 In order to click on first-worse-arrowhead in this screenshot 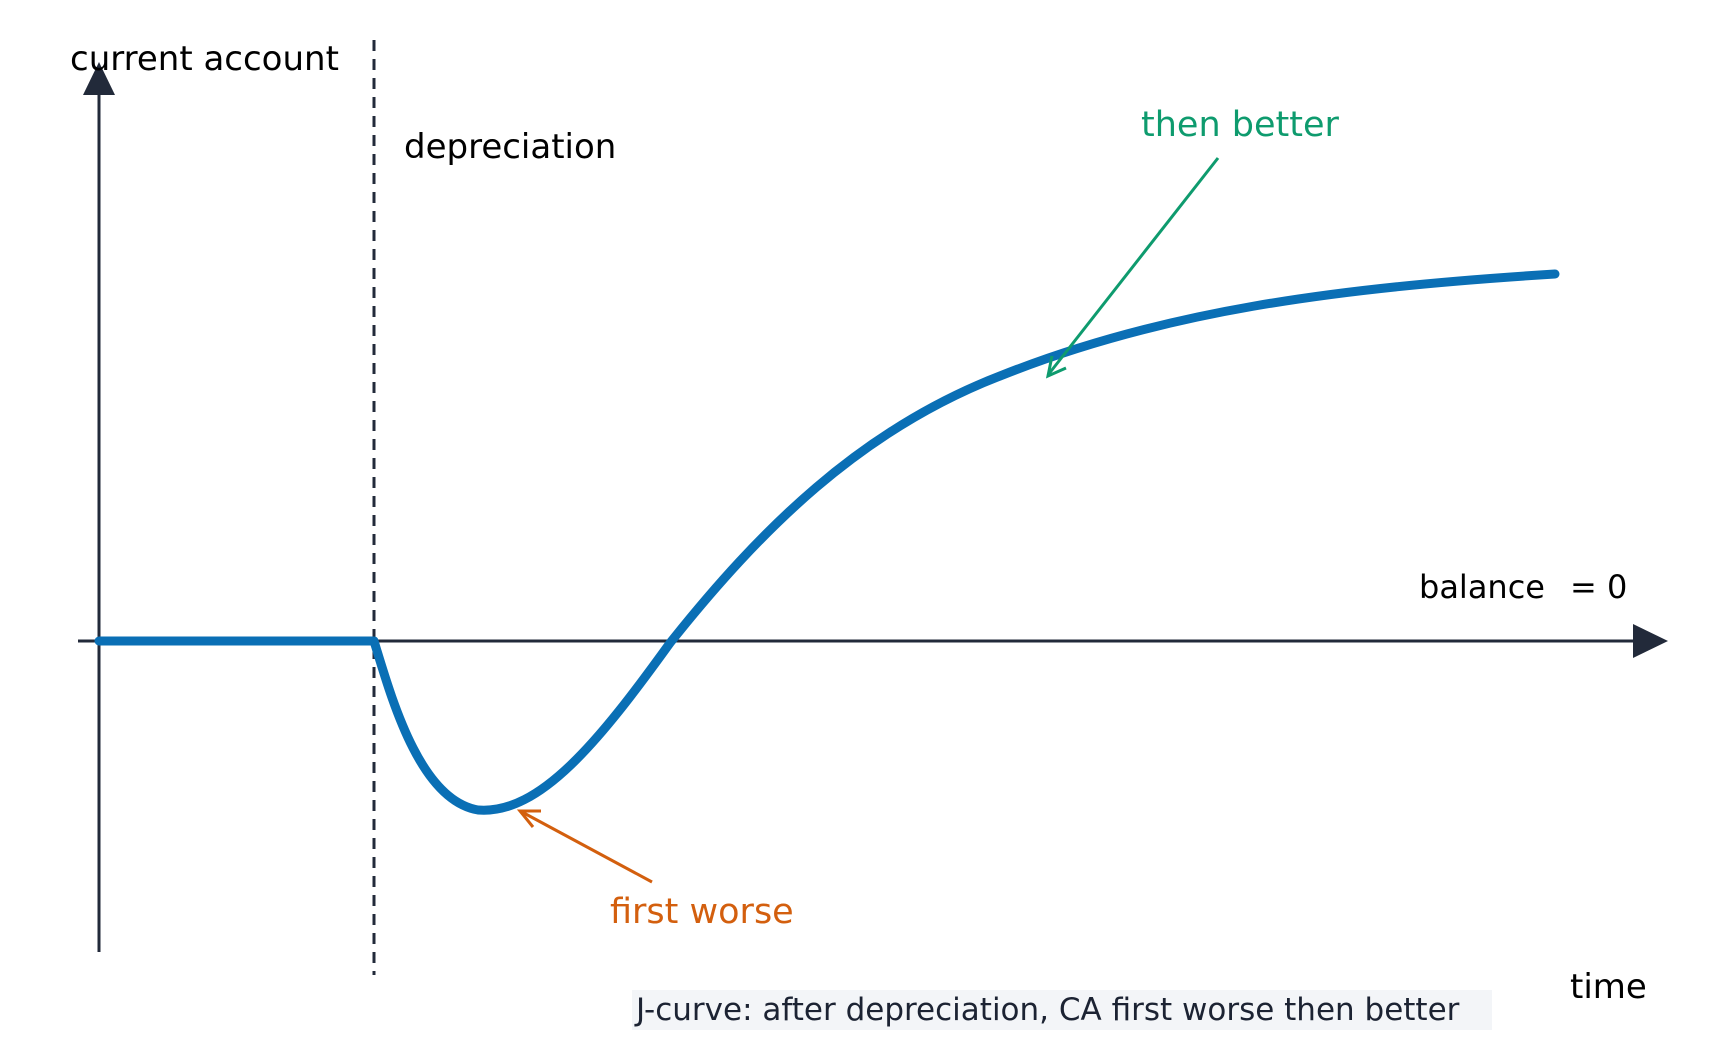, I will do `click(528, 818)`.